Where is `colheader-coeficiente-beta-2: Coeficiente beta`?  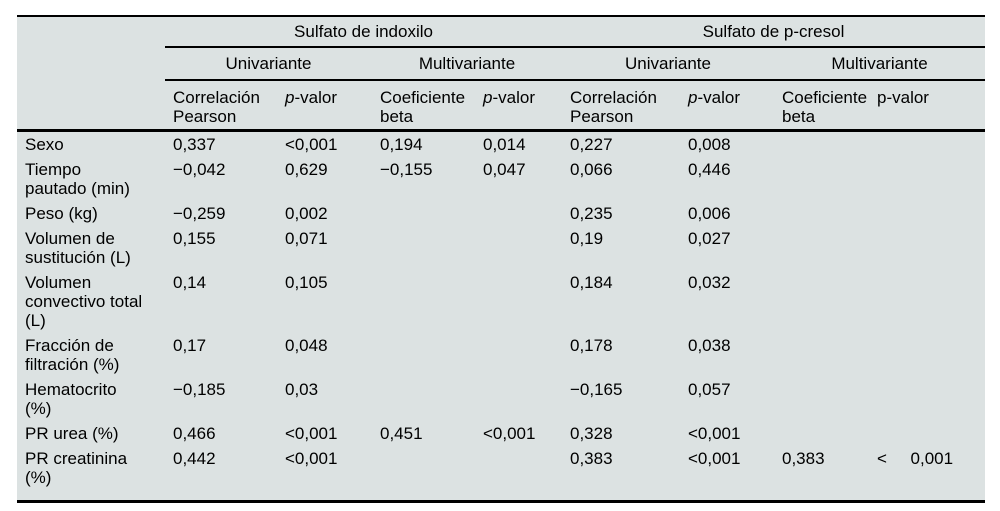 colheader-coeficiente-beta-2: Coeficiente beta is located at coordinates (821, 106).